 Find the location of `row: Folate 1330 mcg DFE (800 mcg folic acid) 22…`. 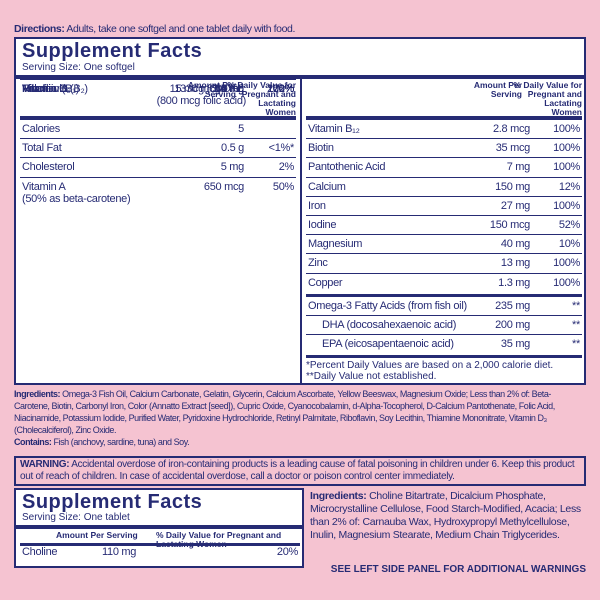

row: Folate 1330 mcg DFE (800 mcg folic acid) 22… is located at coordinates (158, 93).